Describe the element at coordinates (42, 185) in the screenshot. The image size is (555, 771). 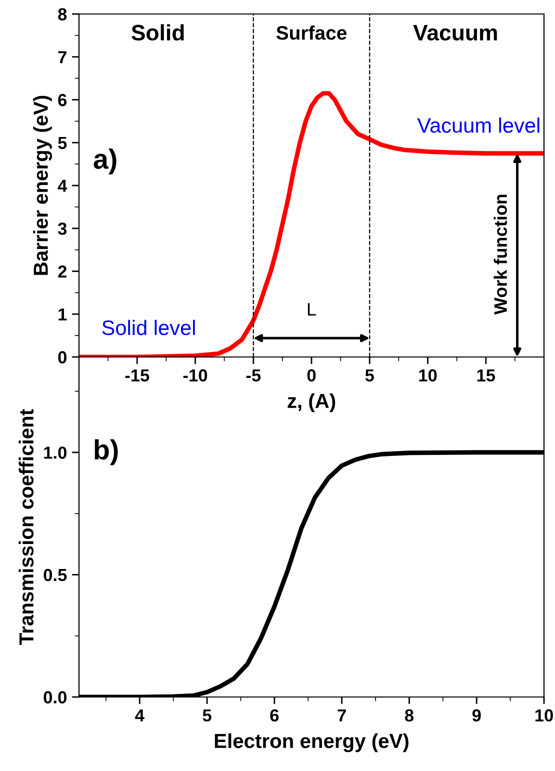
I see `y-axis-title: Barrier energy (eV)` at that location.